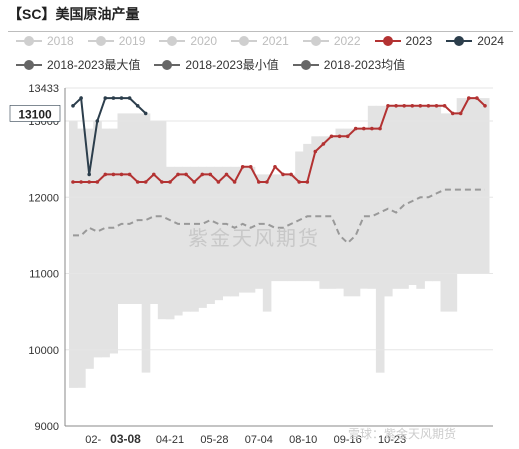  What do you see at coordinates (331, 41) in the screenshot?
I see `legend-item-2022: 2022` at bounding box center [331, 41].